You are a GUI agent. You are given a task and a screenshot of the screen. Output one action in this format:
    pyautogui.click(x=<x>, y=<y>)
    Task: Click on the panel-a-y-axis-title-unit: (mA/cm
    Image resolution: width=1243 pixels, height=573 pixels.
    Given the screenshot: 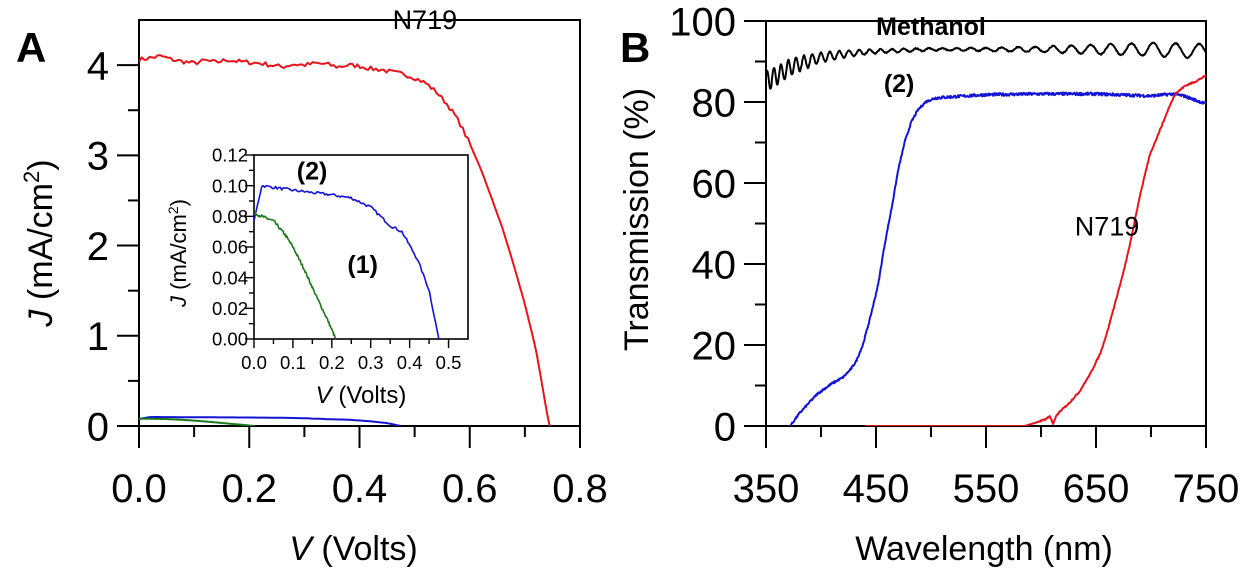 What is the action you would take?
    pyautogui.click(x=41, y=246)
    